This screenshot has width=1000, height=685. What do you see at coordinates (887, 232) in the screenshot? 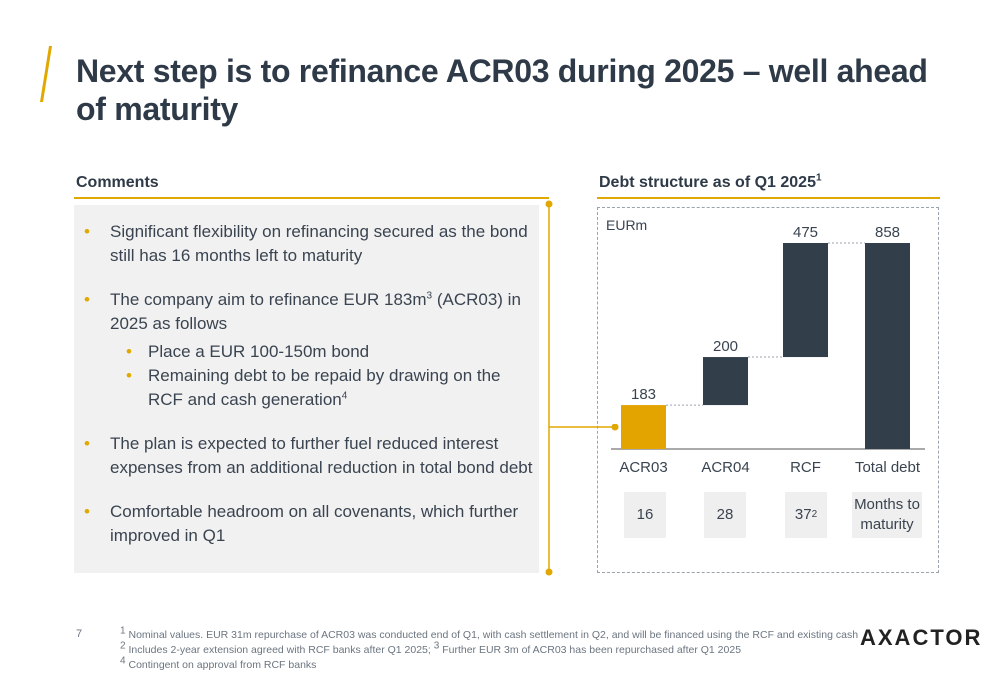
I see `data-label: 858` at bounding box center [887, 232].